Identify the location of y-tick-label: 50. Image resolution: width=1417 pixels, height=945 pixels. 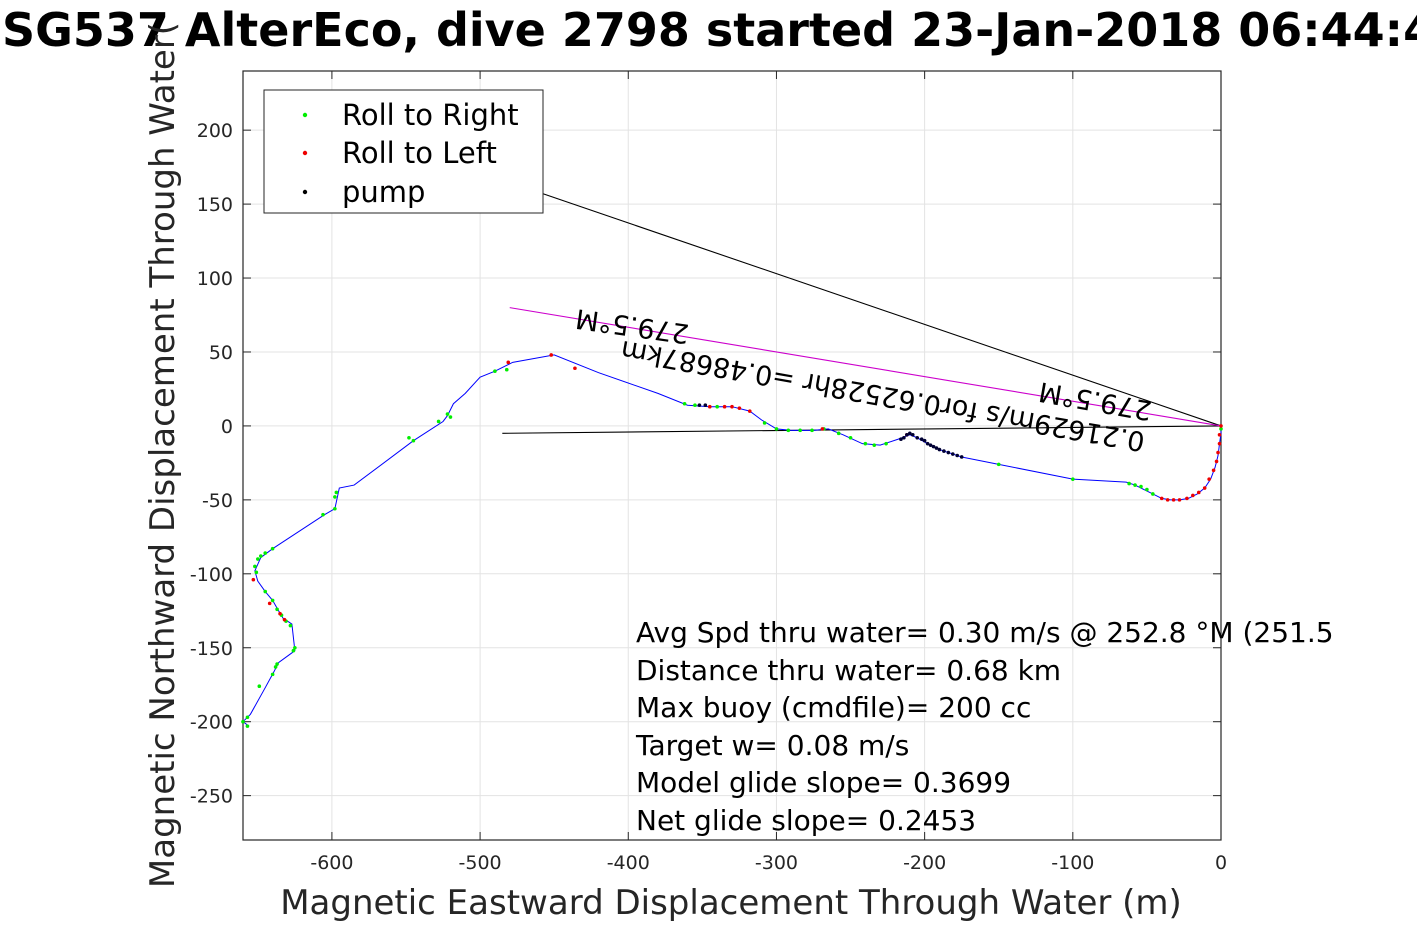
(221, 353).